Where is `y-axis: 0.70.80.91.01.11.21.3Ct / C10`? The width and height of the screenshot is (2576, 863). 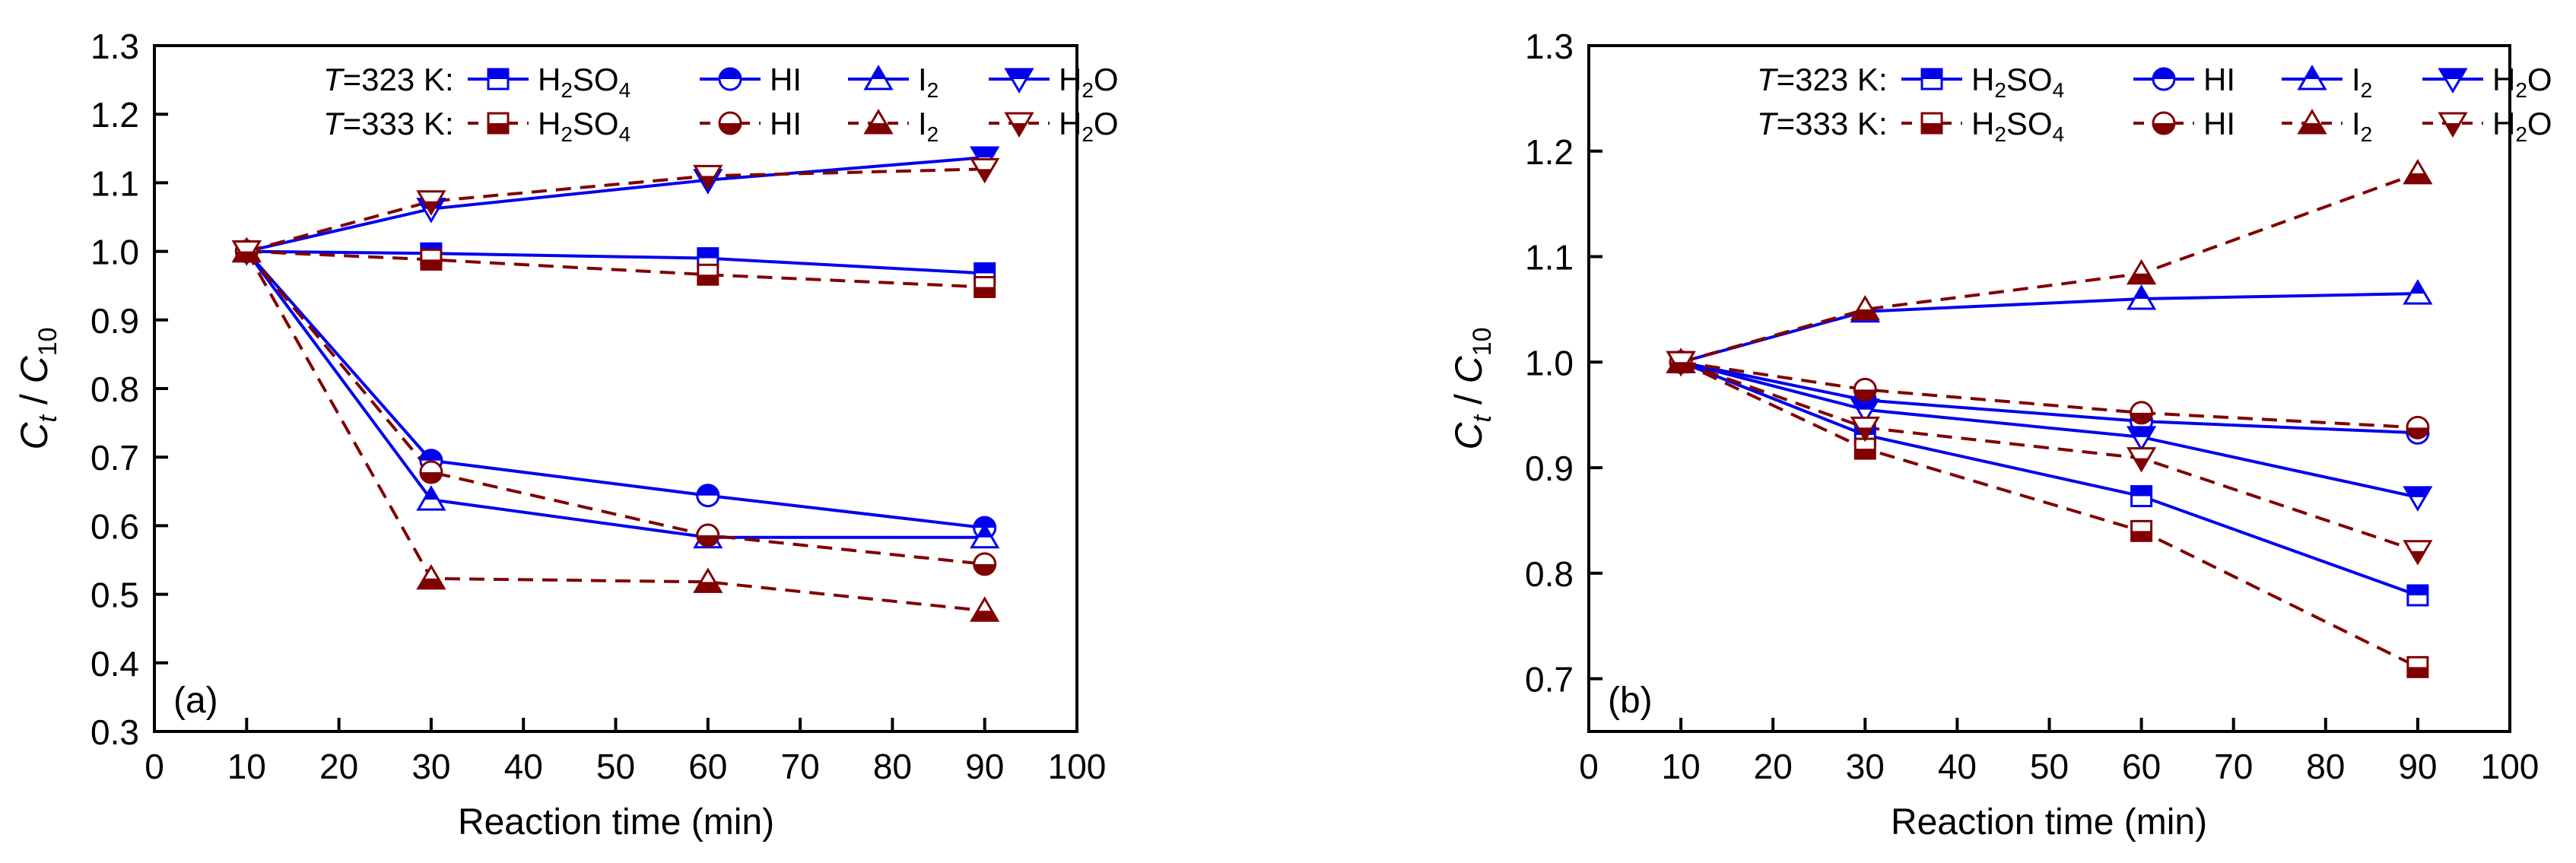 y-axis: 0.70.80.91.01.11.21.3Ct / C10 is located at coordinates (1524, 363).